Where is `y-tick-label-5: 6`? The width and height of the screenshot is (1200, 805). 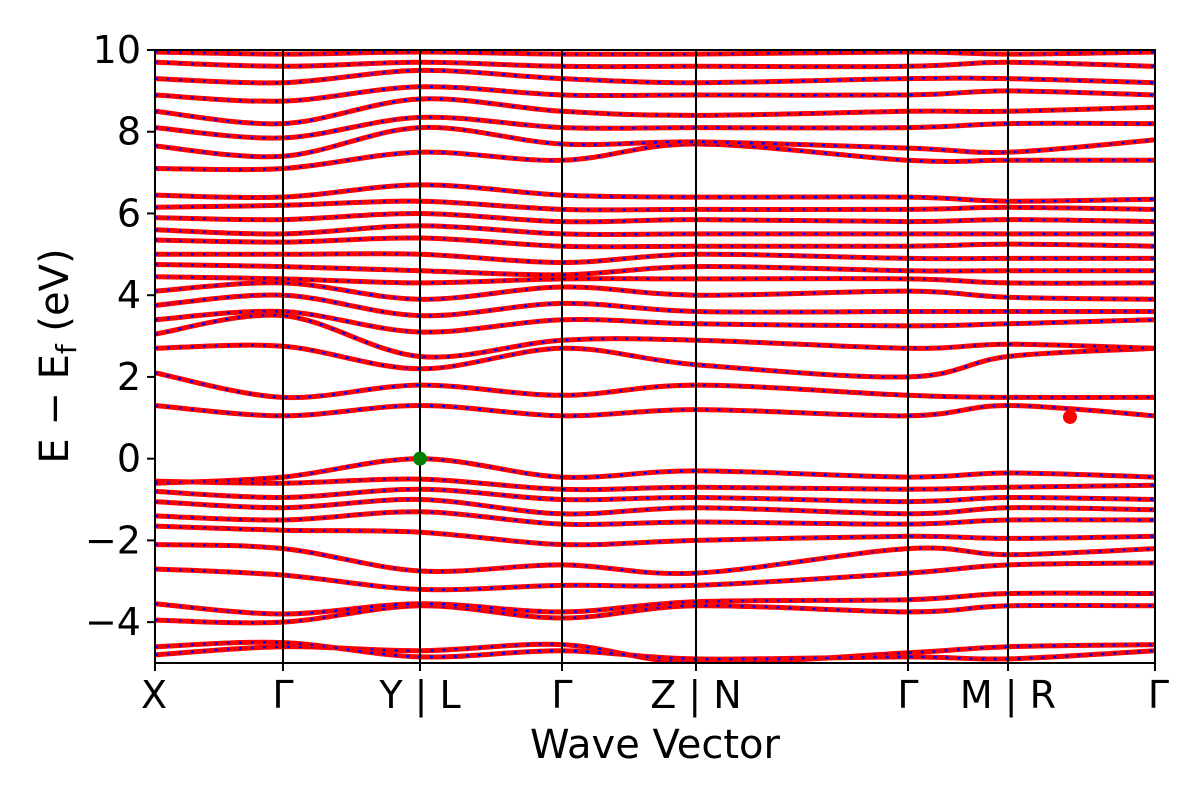 y-tick-label-5: 6 is located at coordinates (129, 213).